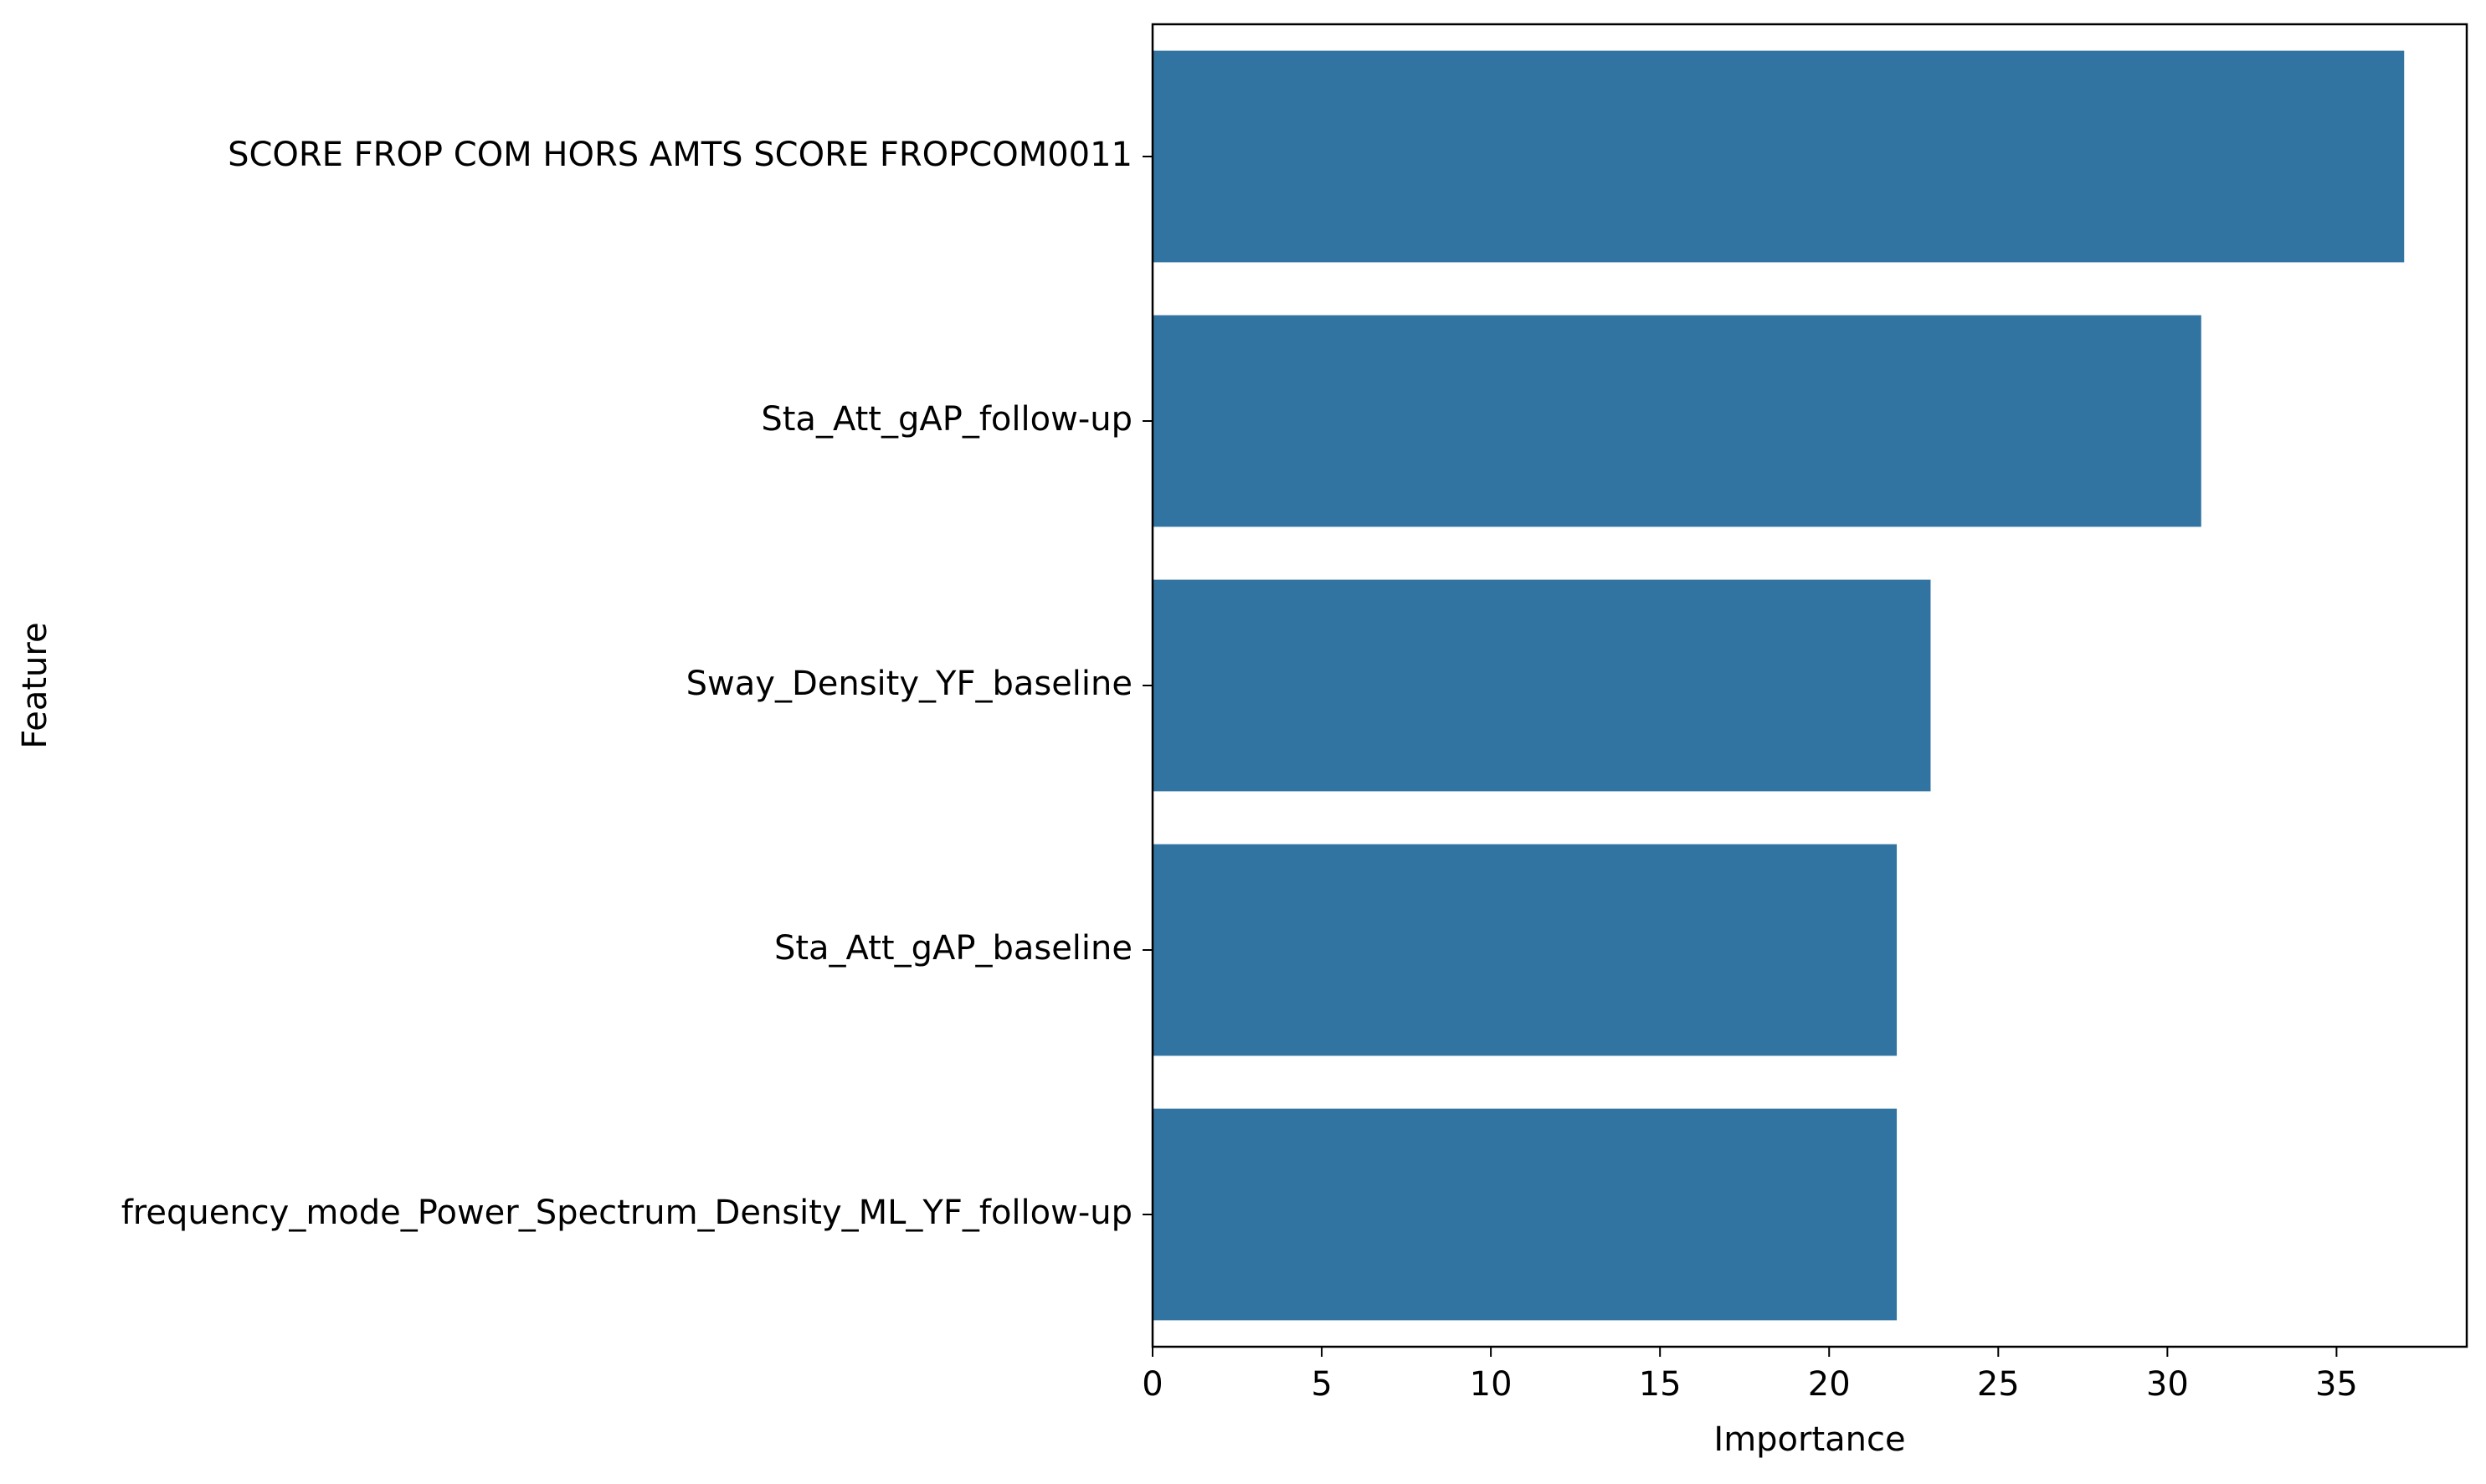  I want to click on x-tick-label: 10, so click(1491, 1385).